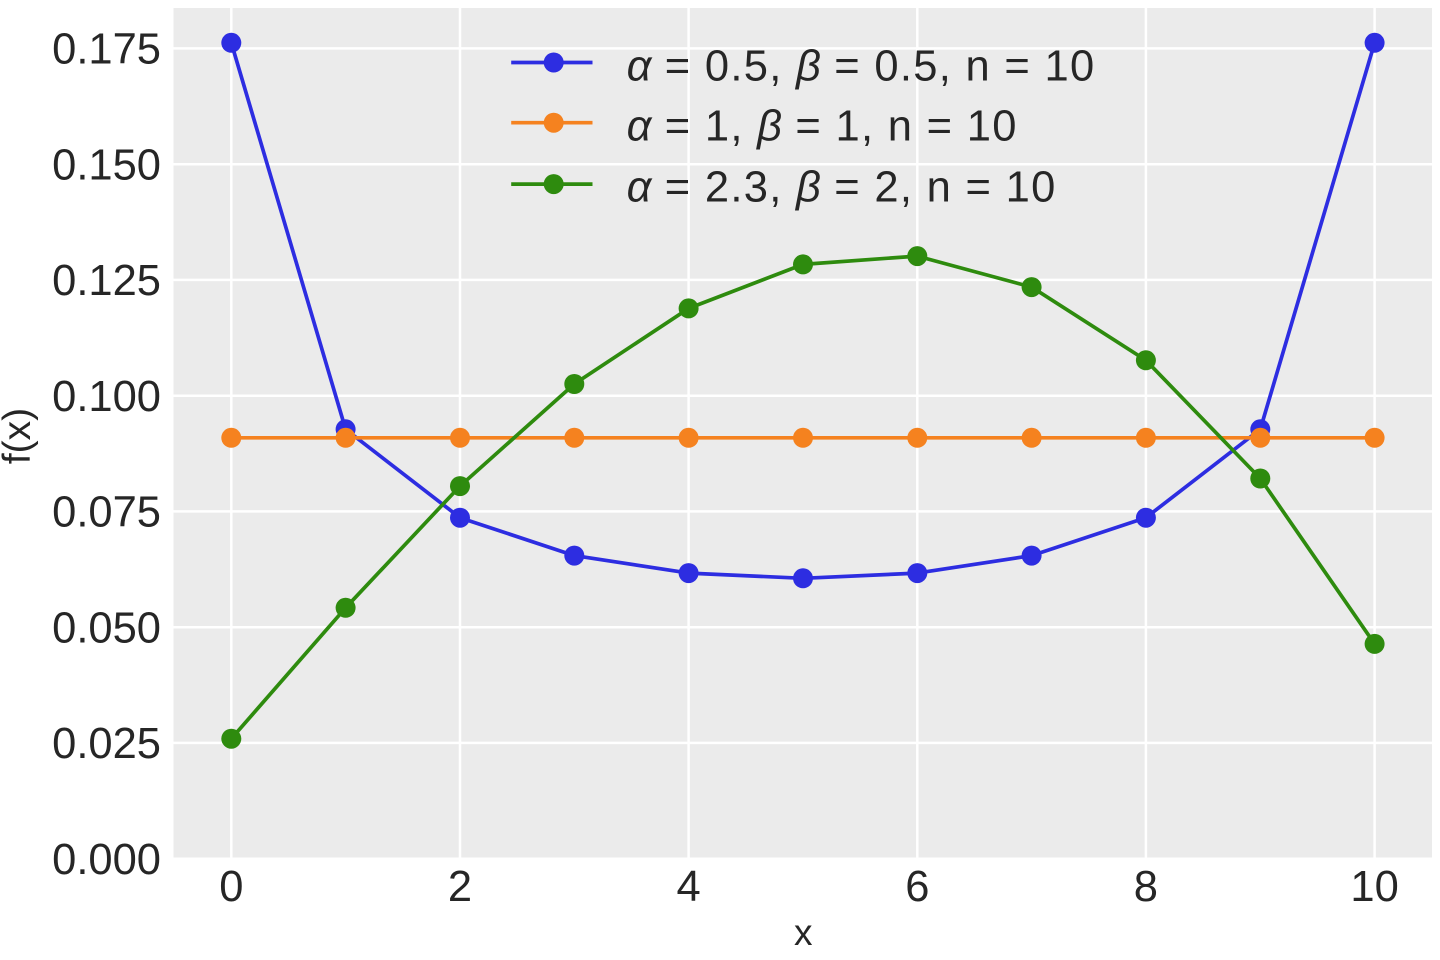  What do you see at coordinates (106, 397) in the screenshot?
I see `svg-text: 0.100` at bounding box center [106, 397].